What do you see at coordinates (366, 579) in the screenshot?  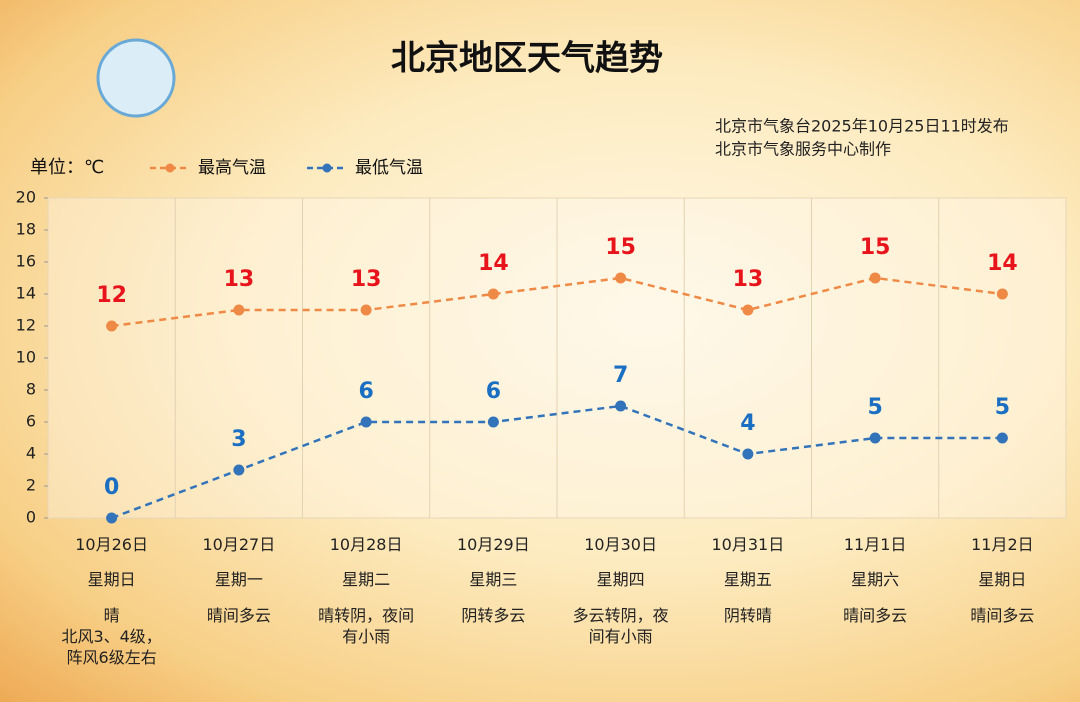 I see `weekday: 星期二` at bounding box center [366, 579].